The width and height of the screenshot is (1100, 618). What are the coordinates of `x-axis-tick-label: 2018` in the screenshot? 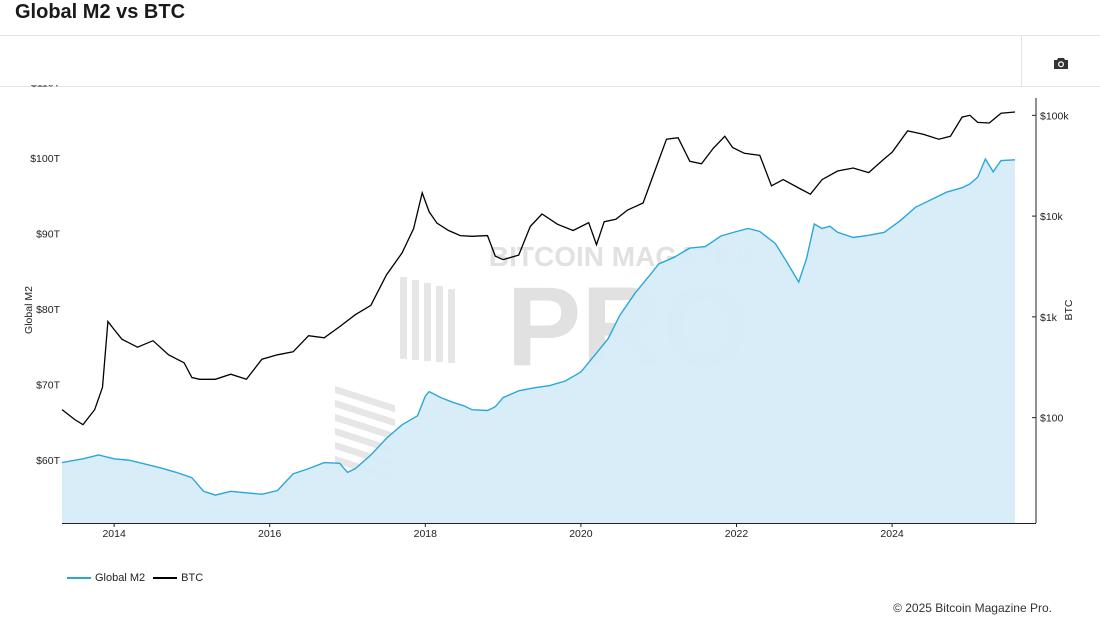 It's located at (426, 534).